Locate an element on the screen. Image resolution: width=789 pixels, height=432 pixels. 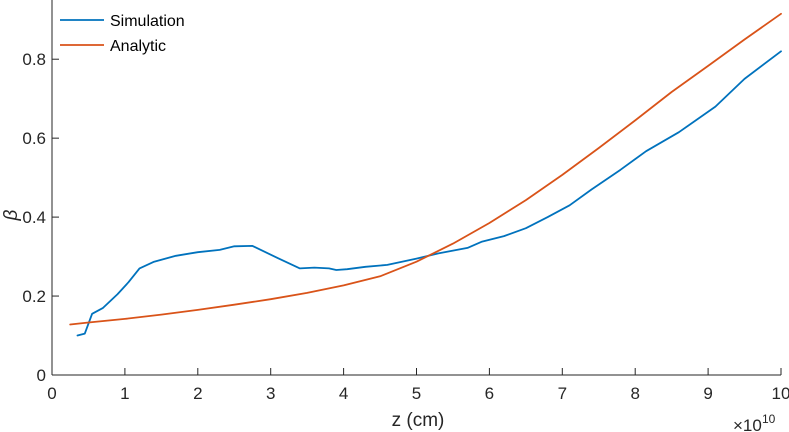
legend: Simulation Analytic is located at coordinates (122, 34).